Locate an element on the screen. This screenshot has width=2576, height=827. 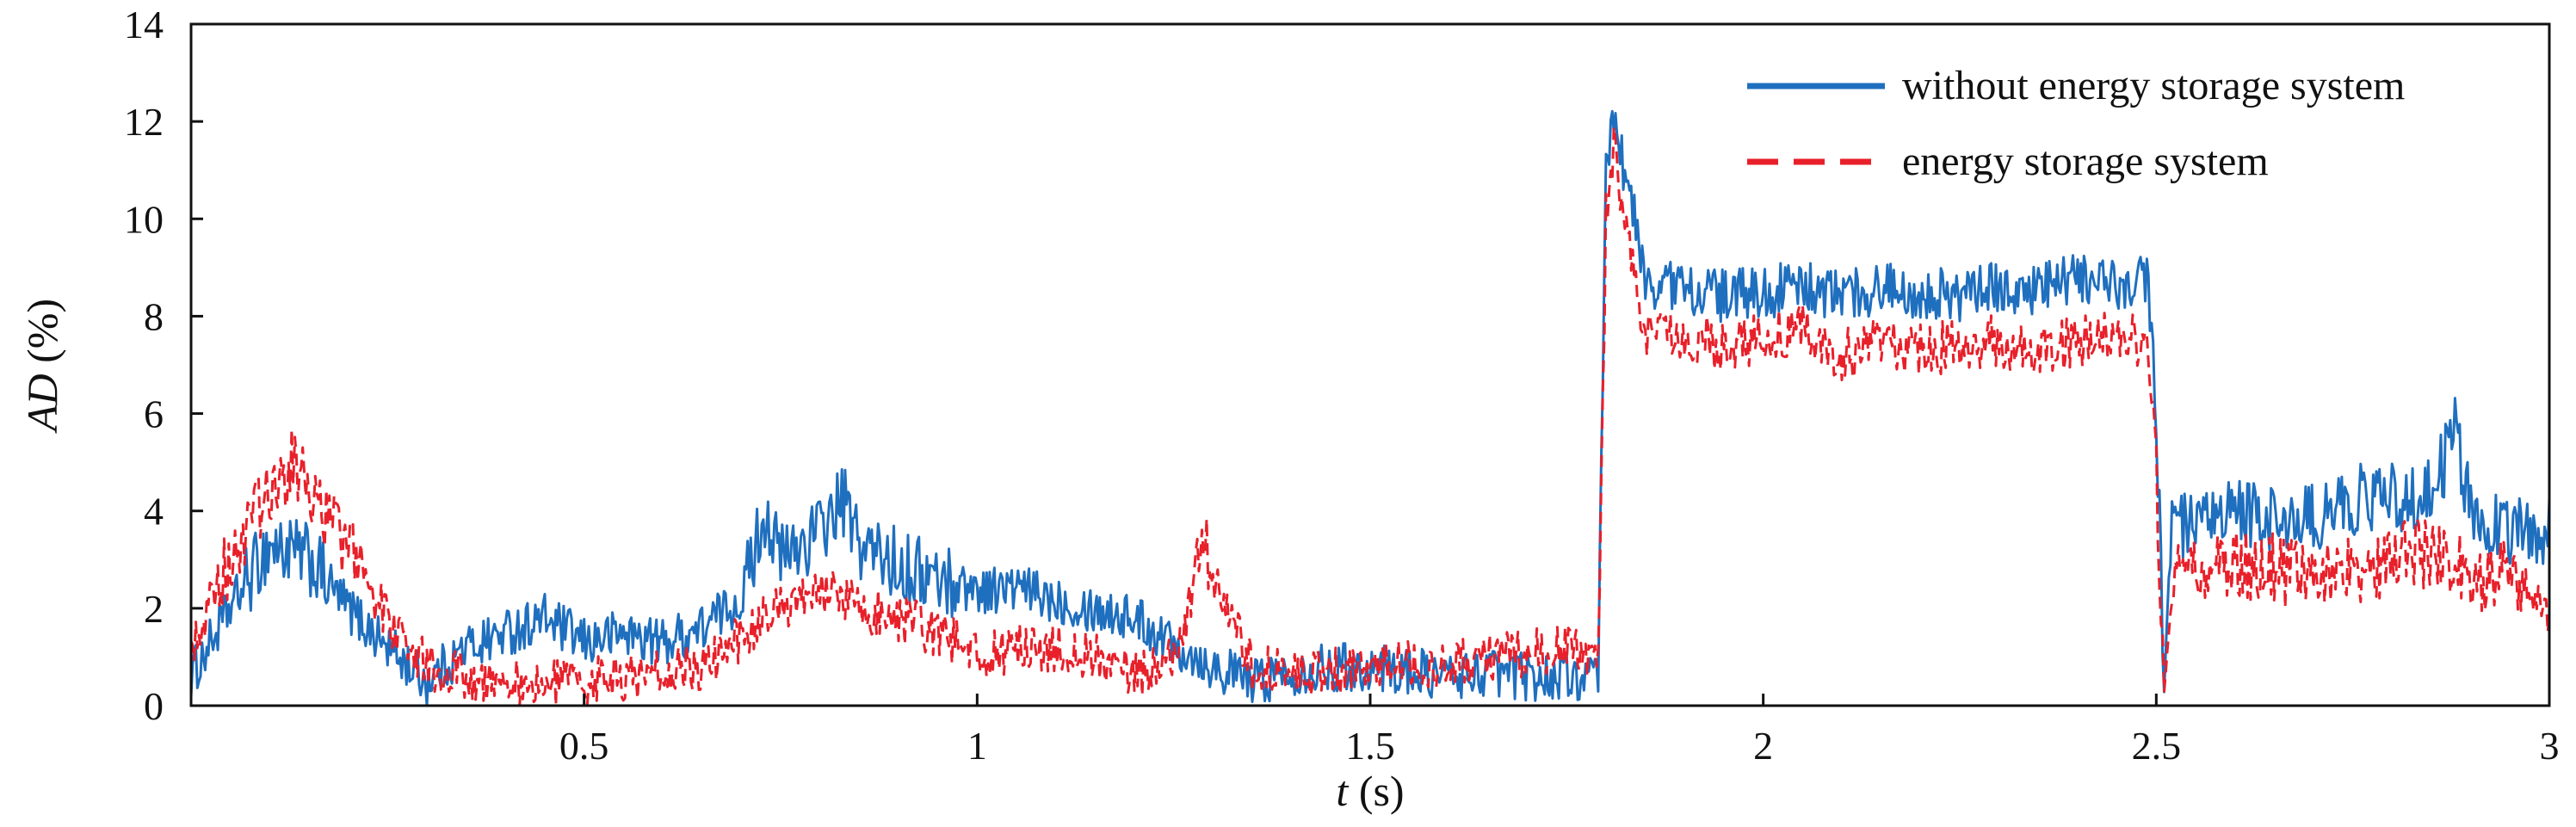
x-tick-label: 1 is located at coordinates (977, 746).